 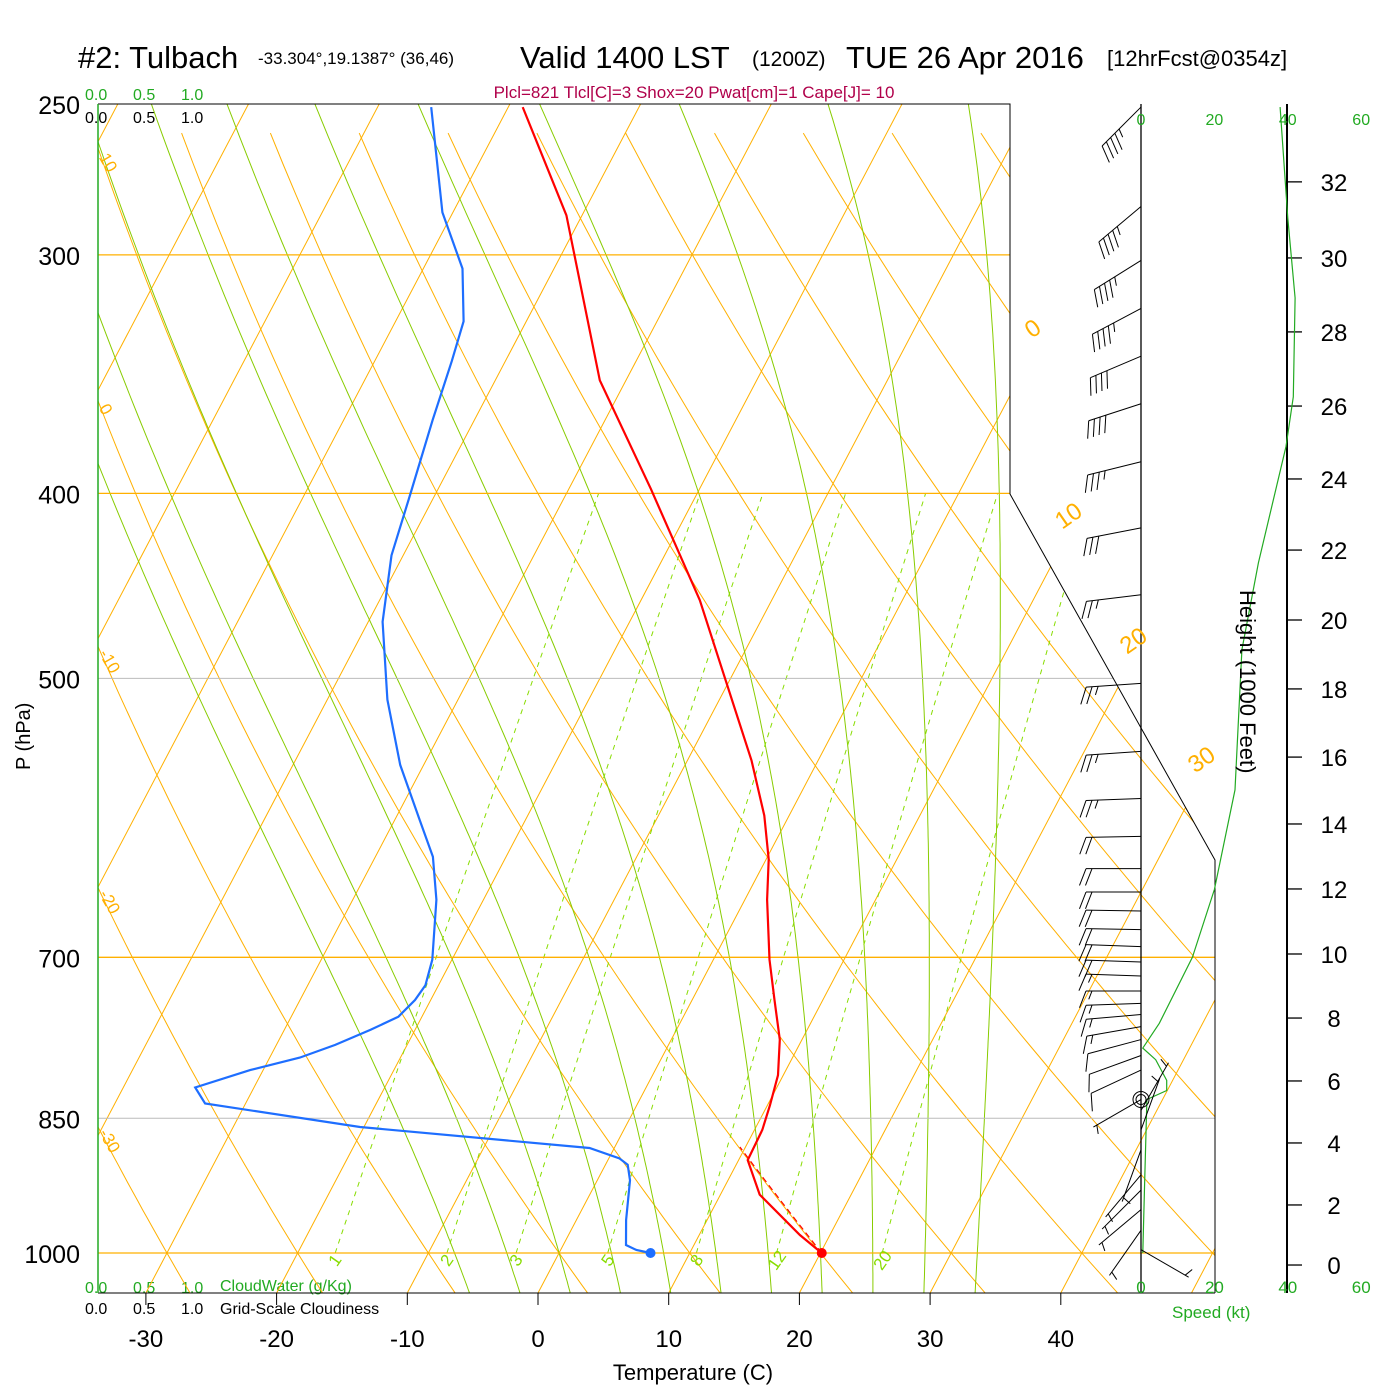 What do you see at coordinates (96, 1288) in the screenshot?
I see `cloudwater-tick: 0.0` at bounding box center [96, 1288].